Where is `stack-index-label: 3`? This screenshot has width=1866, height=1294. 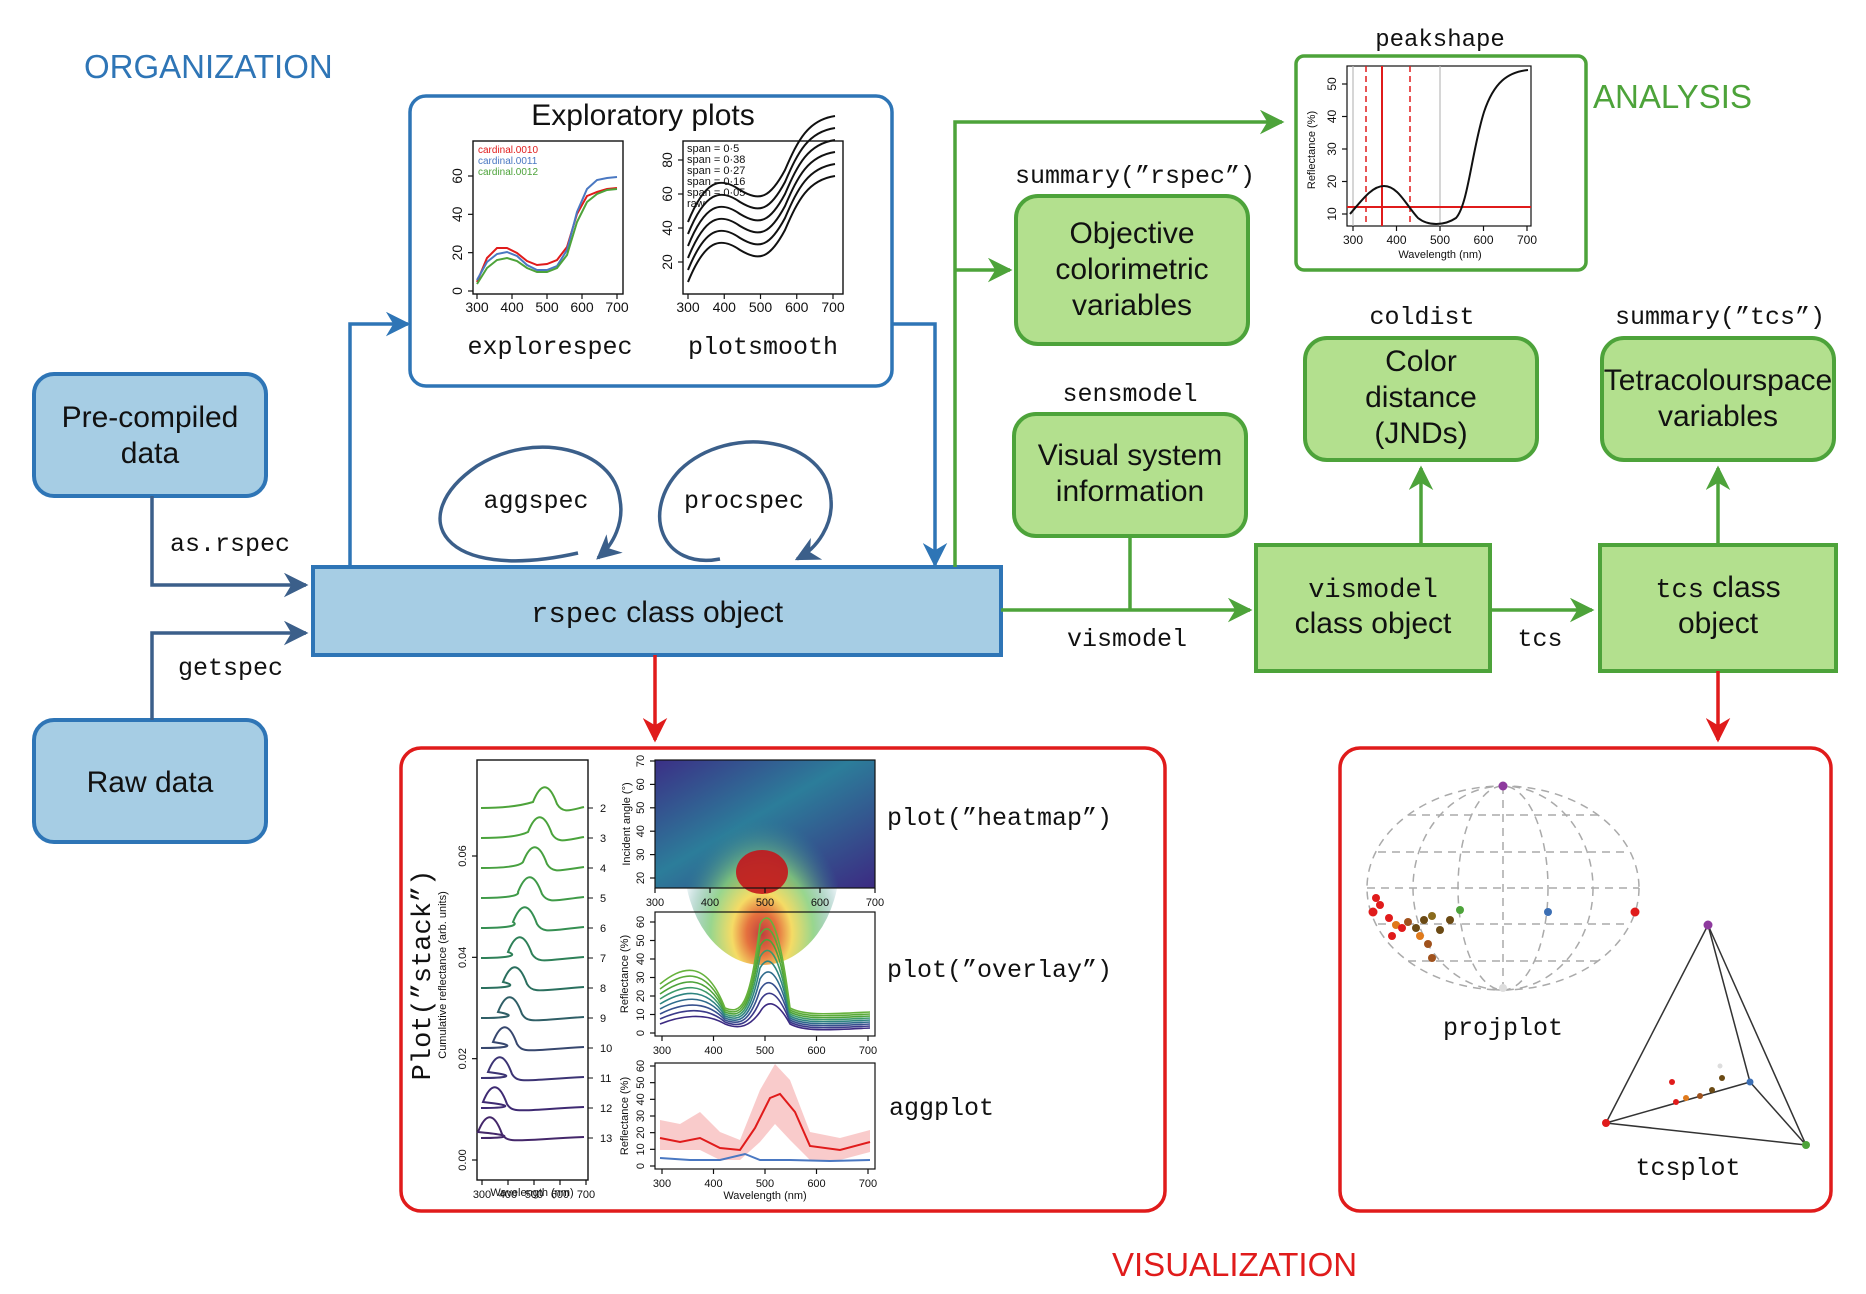 stack-index-label: 3 is located at coordinates (603, 839).